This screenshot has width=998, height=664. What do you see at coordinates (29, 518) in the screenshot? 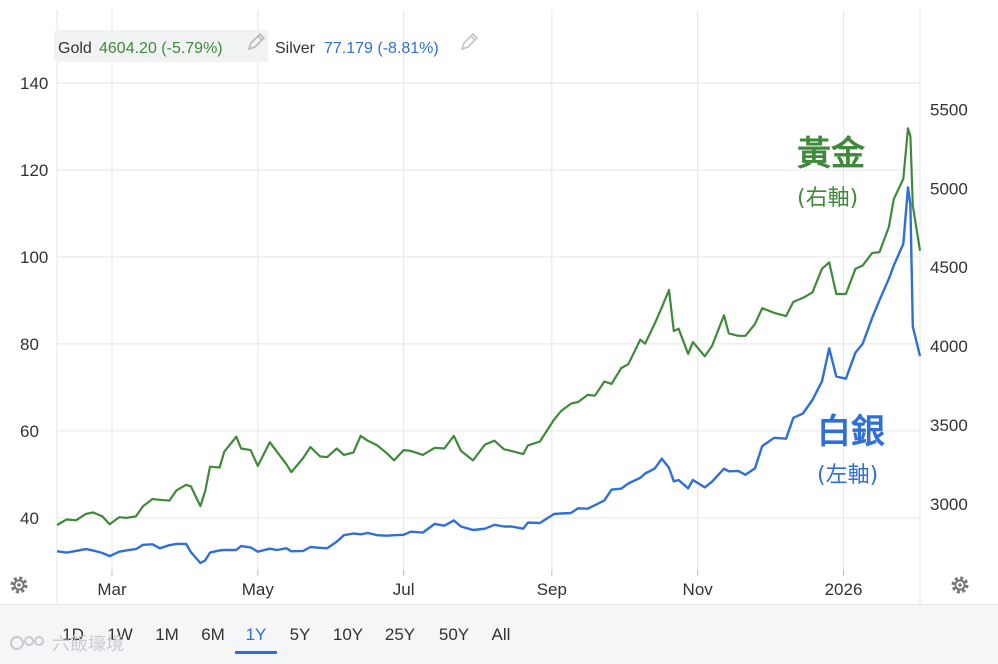
I see `left-tick-label: 40` at bounding box center [29, 518].